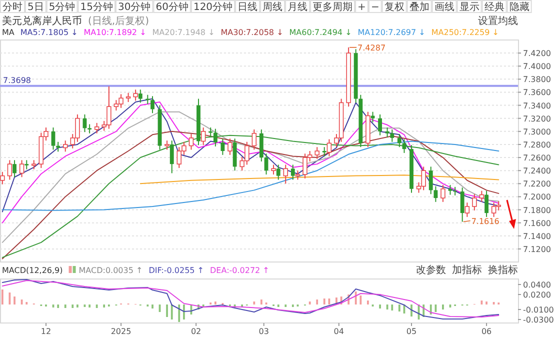  What do you see at coordinates (431, 270) in the screenshot?
I see `text: 改参数` at bounding box center [431, 270].